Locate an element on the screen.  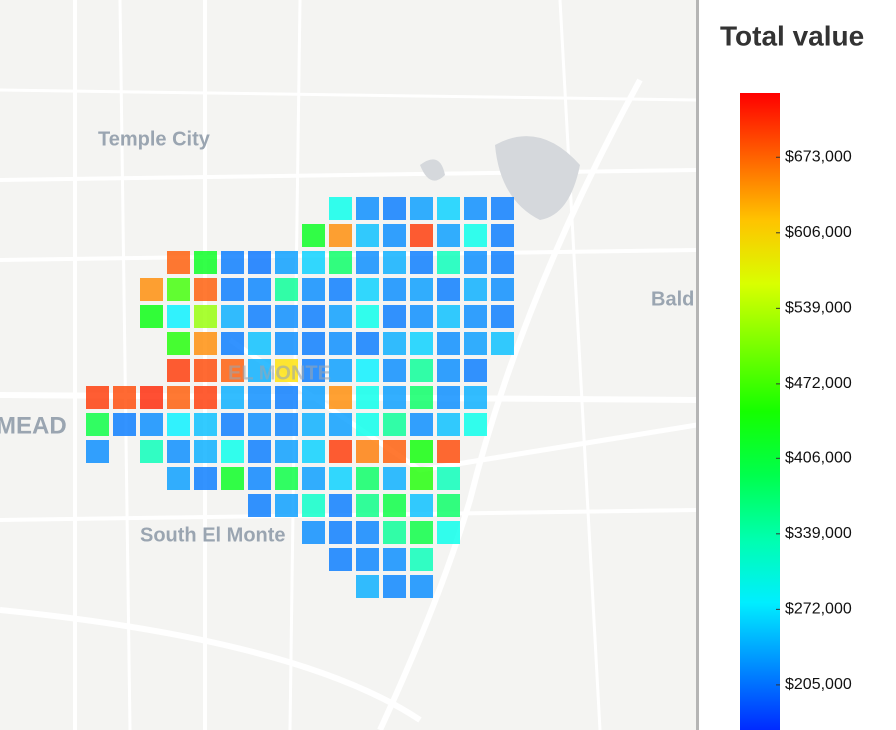
legend-tick-label: $205,000 is located at coordinates (818, 684).